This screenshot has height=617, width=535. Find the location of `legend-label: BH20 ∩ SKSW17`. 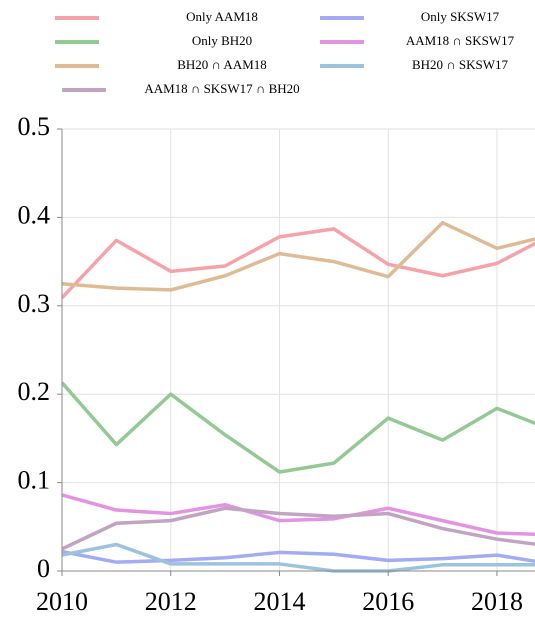

legend-label: BH20 ∩ SKSW17 is located at coordinates (460, 64).